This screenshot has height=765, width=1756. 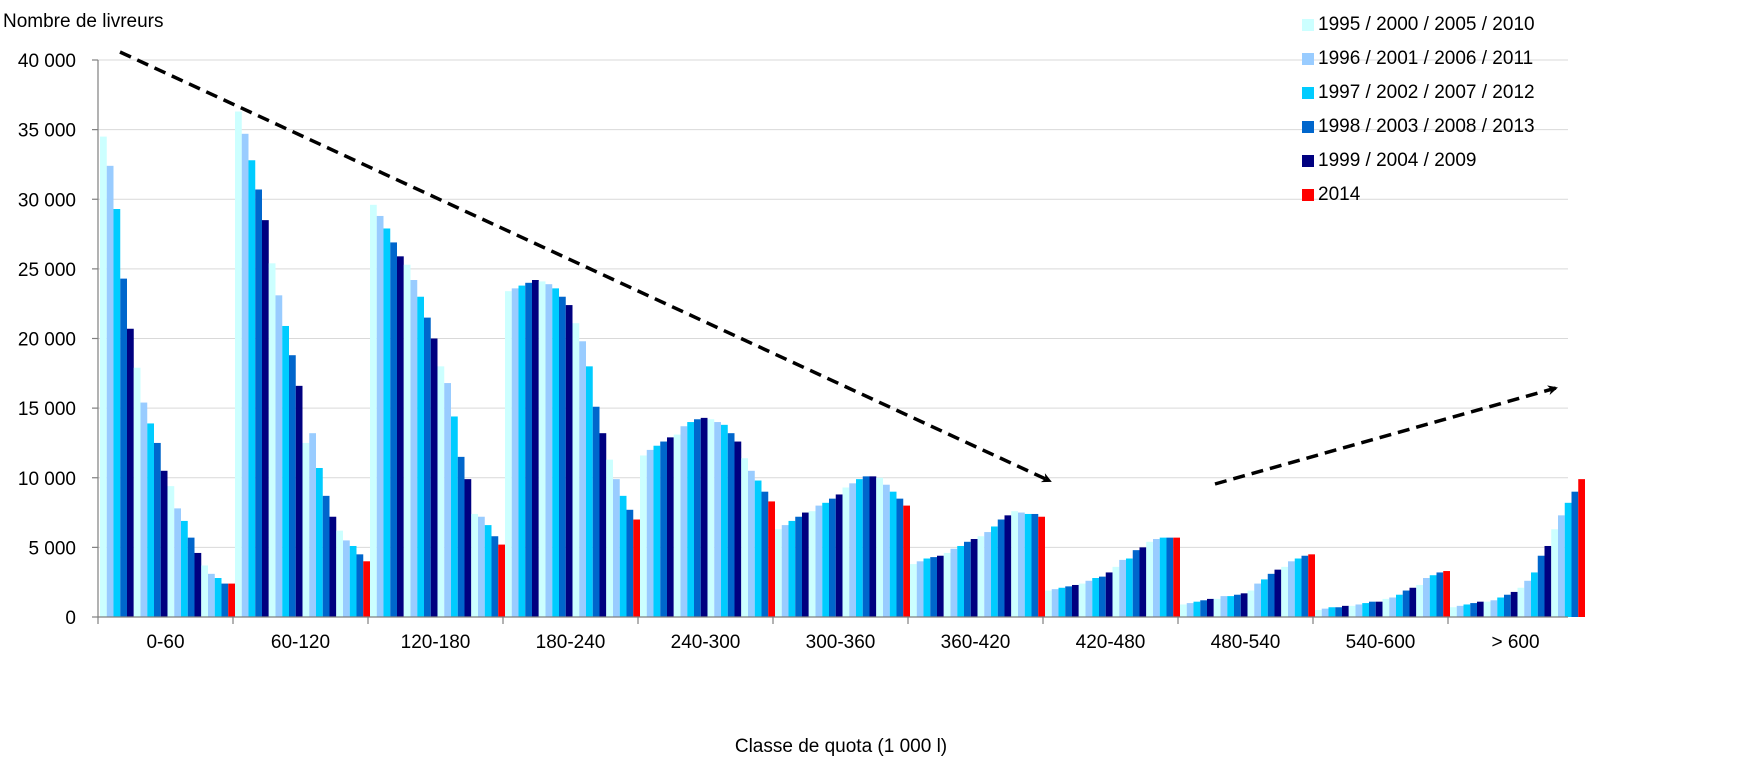 What do you see at coordinates (1433, 596) in the screenshot?
I see `bar-540-600-2012` at bounding box center [1433, 596].